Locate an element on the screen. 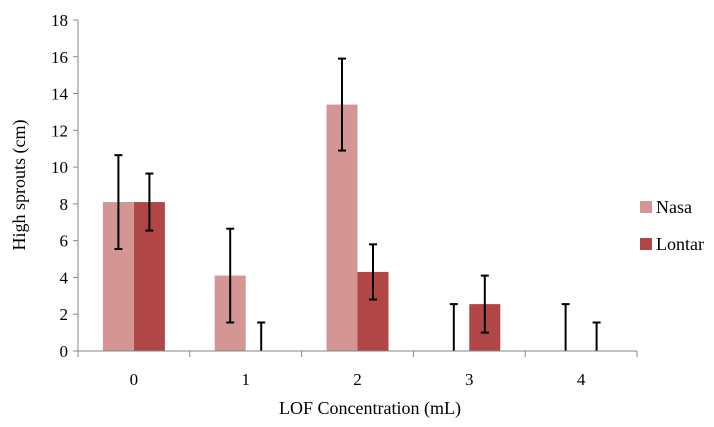 The width and height of the screenshot is (714, 427). x-axis-ticks: 0 1 2 3 4 is located at coordinates (357, 370).